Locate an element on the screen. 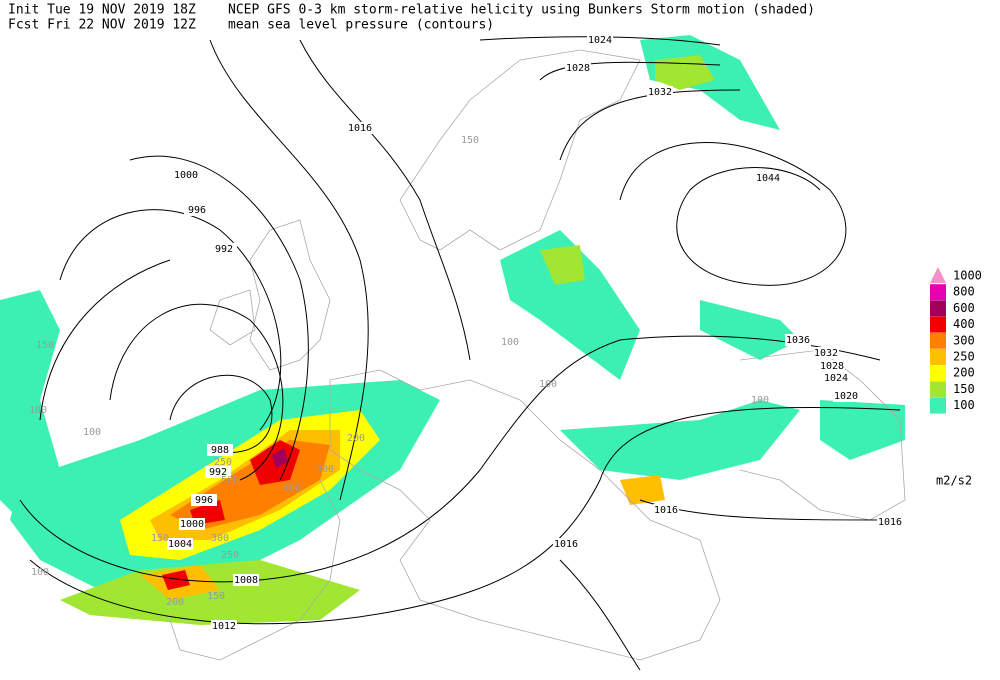  contour-label: 988 is located at coordinates (220, 450).